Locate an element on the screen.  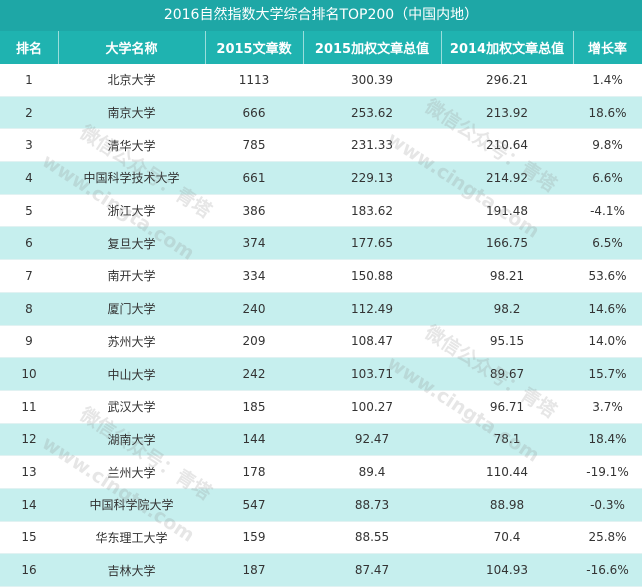
growth-rate-cell: 25.8% is located at coordinates (607, 538).